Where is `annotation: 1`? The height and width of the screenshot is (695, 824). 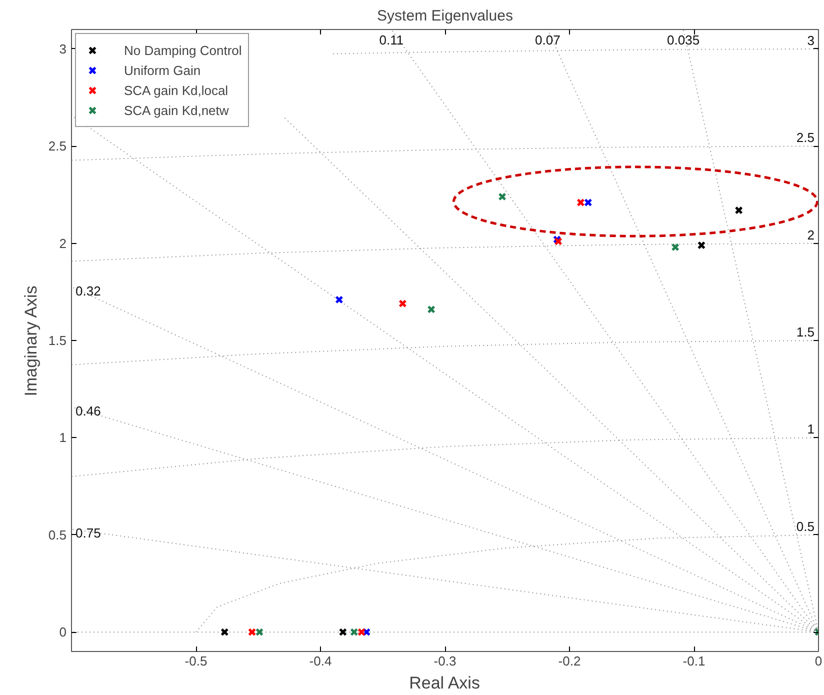 annotation: 1 is located at coordinates (811, 429).